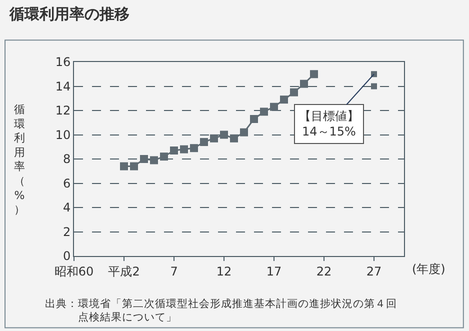  I want to click on x-tick-label: 22, so click(324, 271).